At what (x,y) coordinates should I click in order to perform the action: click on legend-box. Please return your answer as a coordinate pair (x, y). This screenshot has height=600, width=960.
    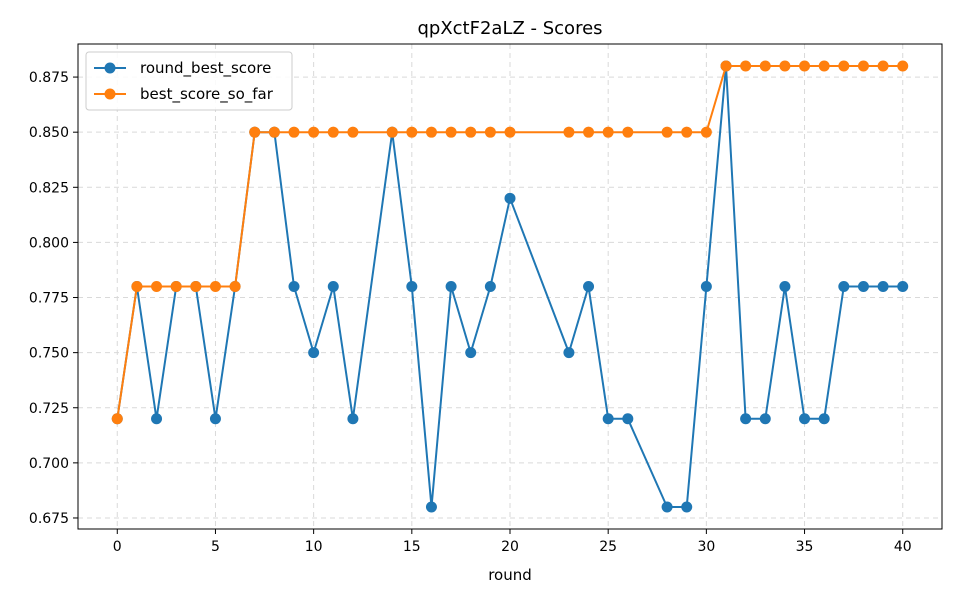
    Looking at the image, I should click on (189, 81).